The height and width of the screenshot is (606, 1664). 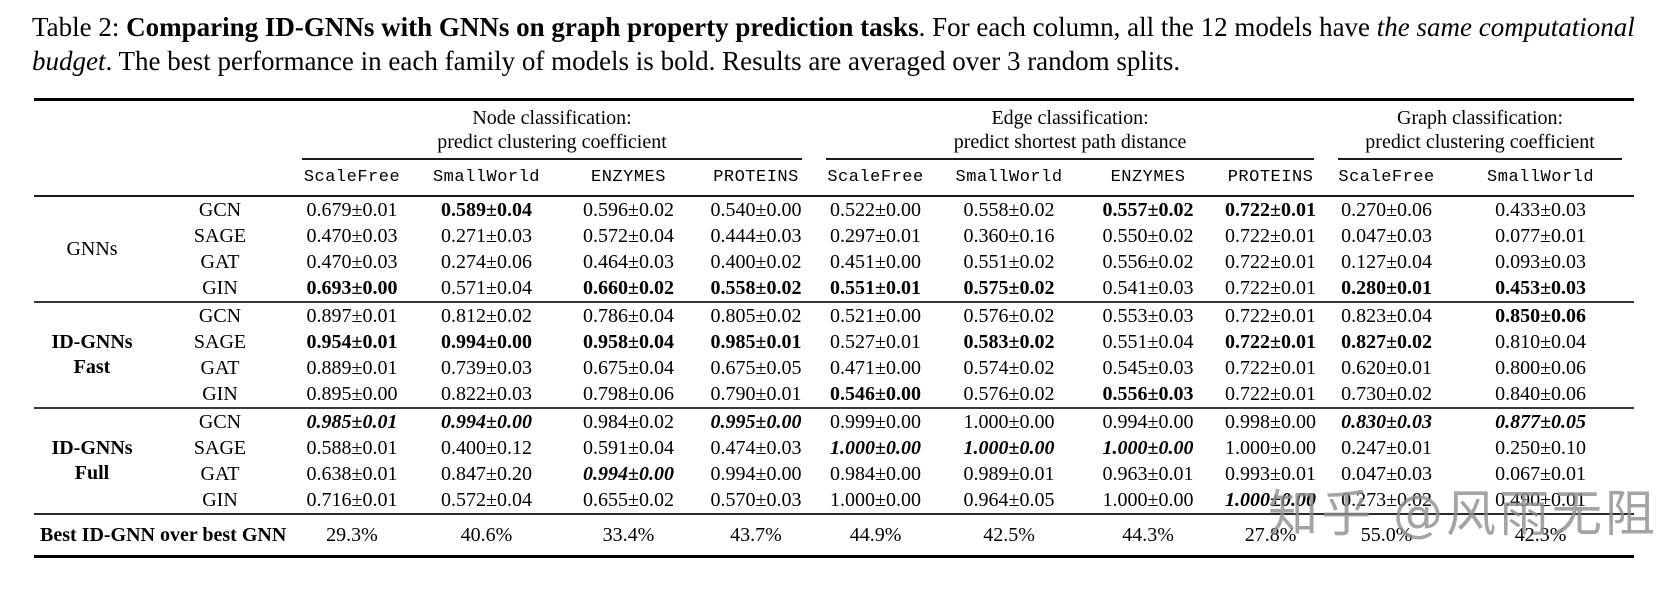 What do you see at coordinates (1541, 448) in the screenshot?
I see `value-cell: 0.250±0.10` at bounding box center [1541, 448].